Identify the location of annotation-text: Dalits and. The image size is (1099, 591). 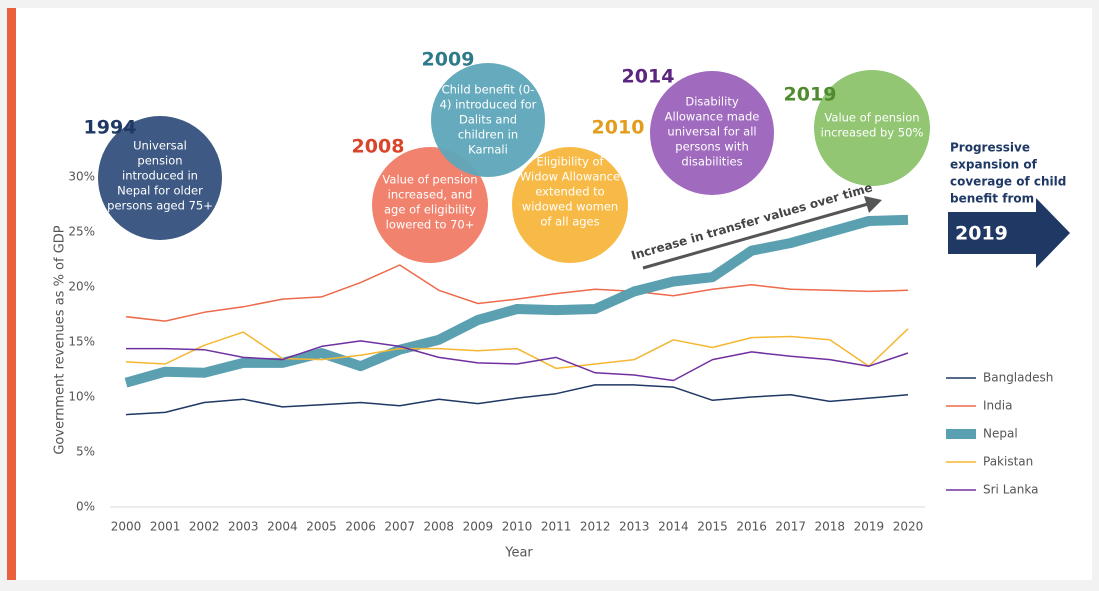
(488, 120).